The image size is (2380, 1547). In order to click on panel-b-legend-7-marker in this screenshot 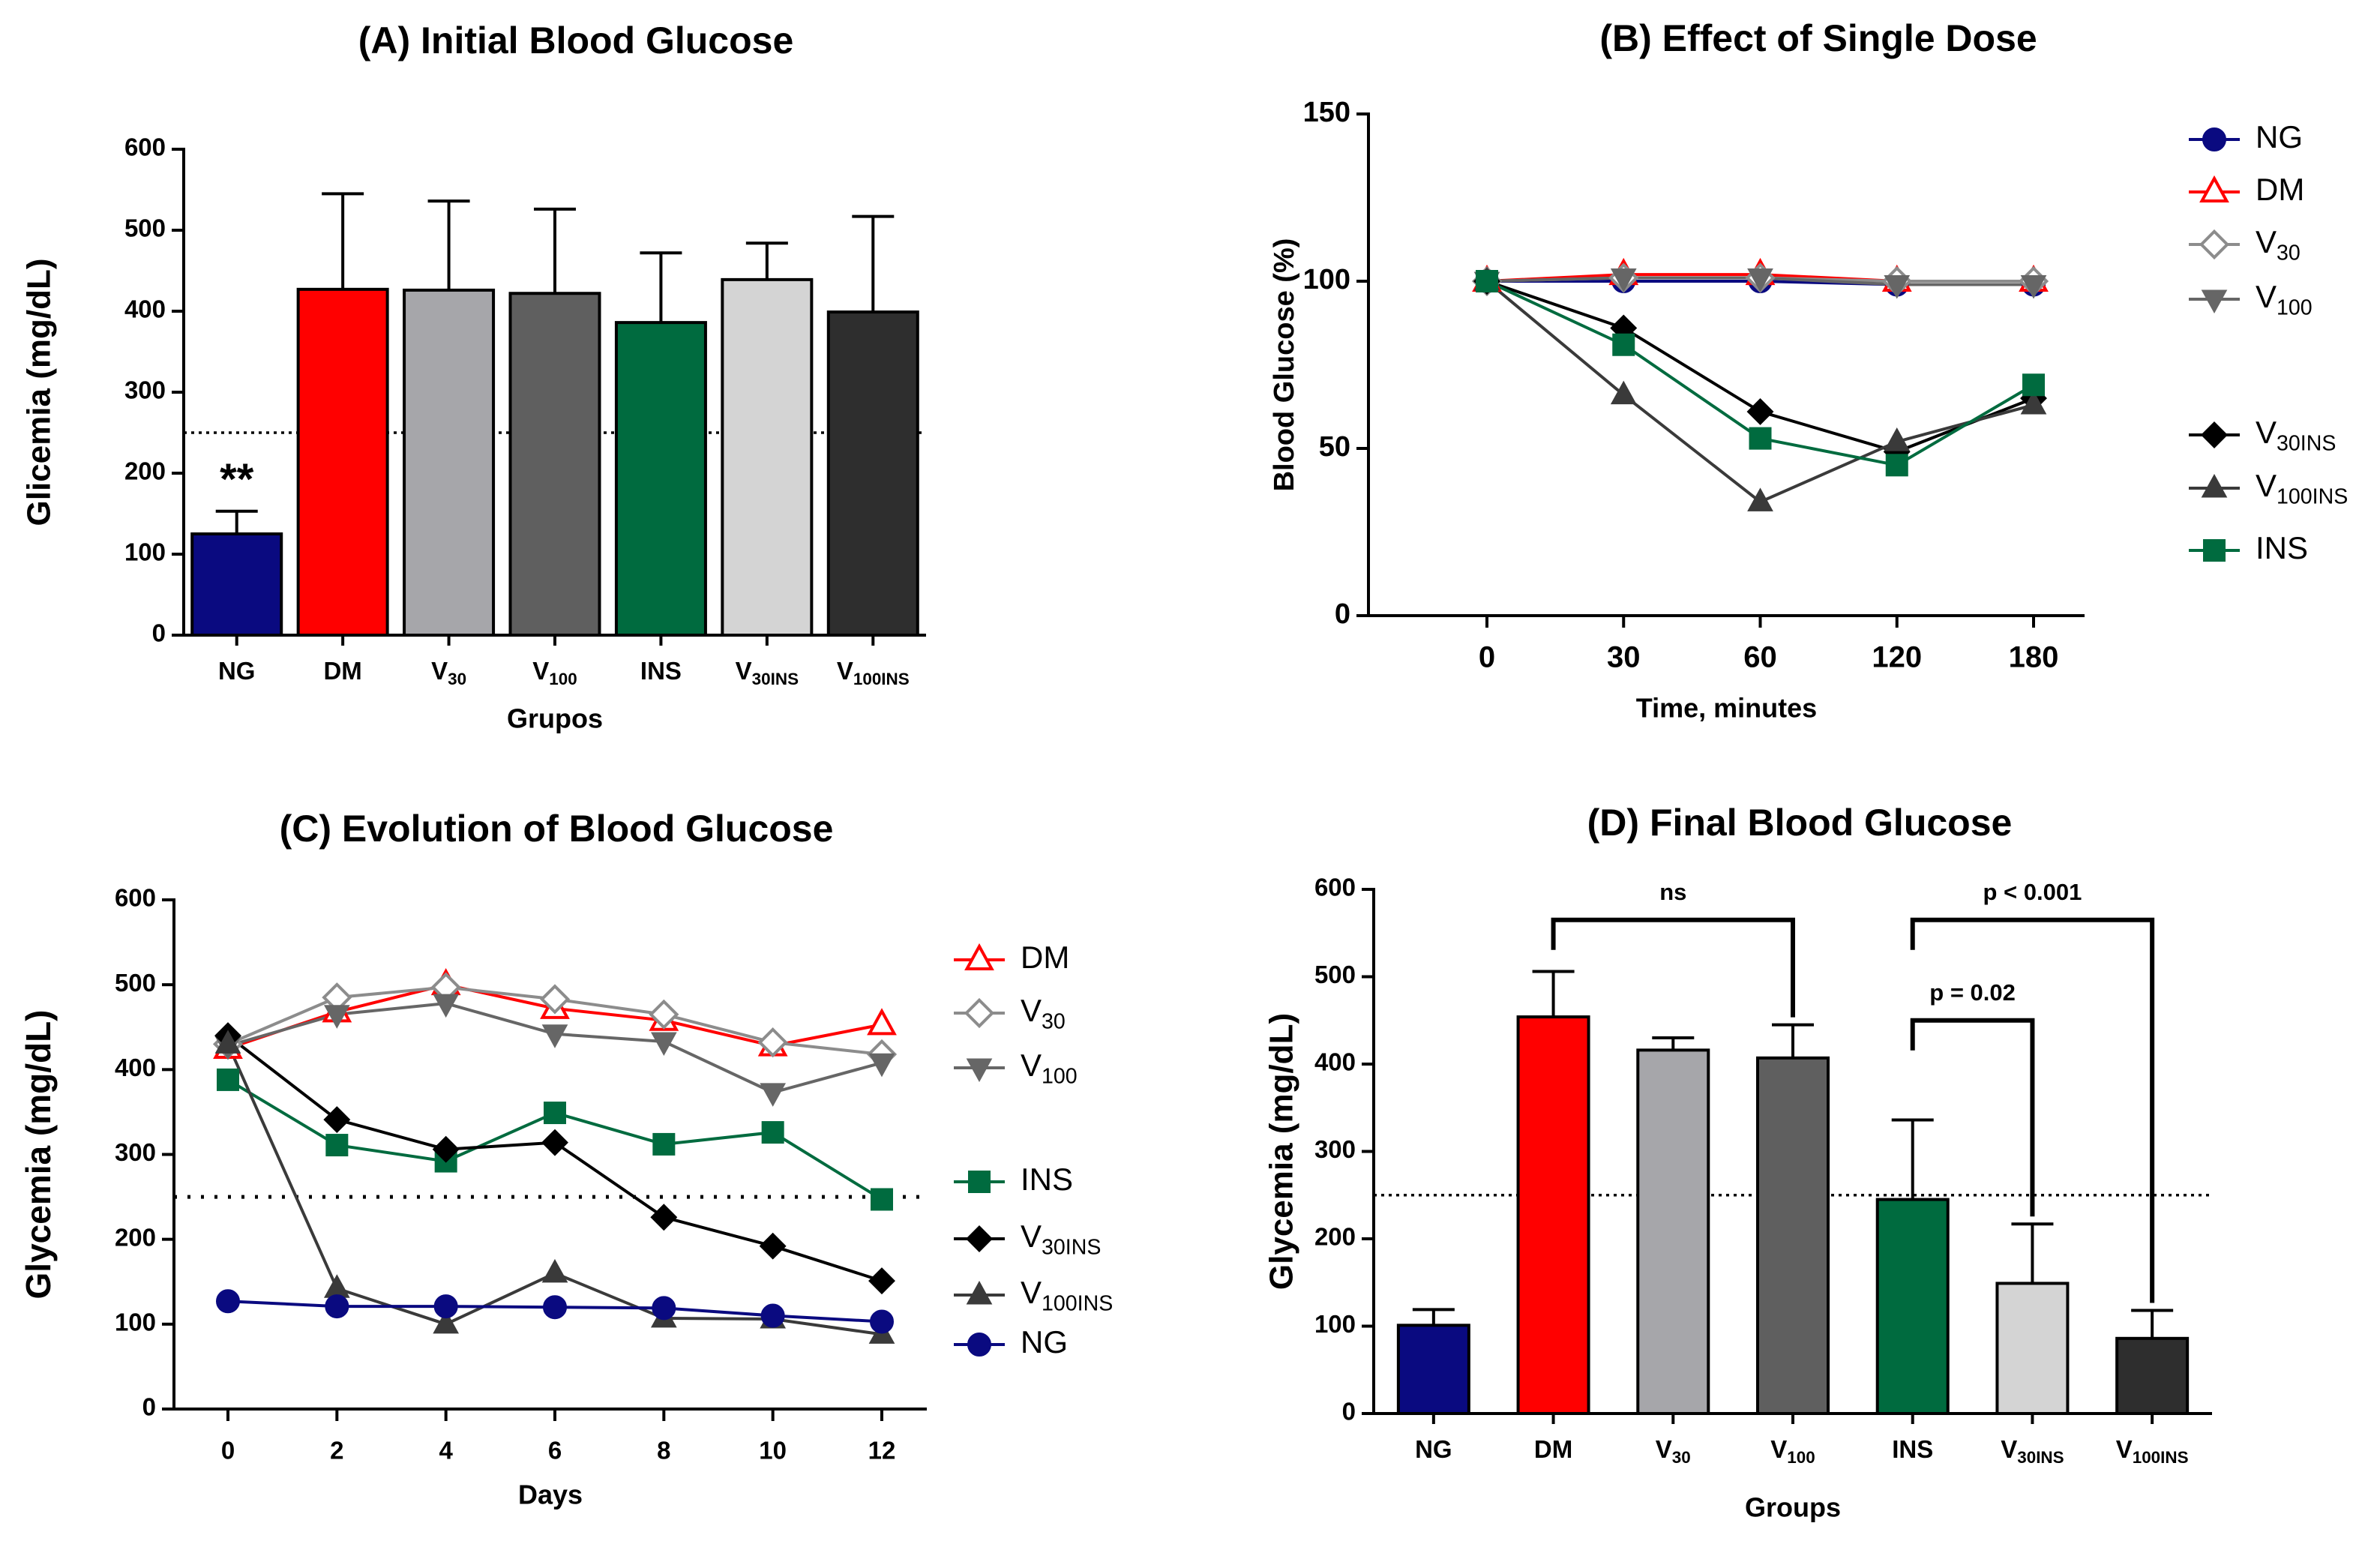, I will do `click(2214, 550)`.